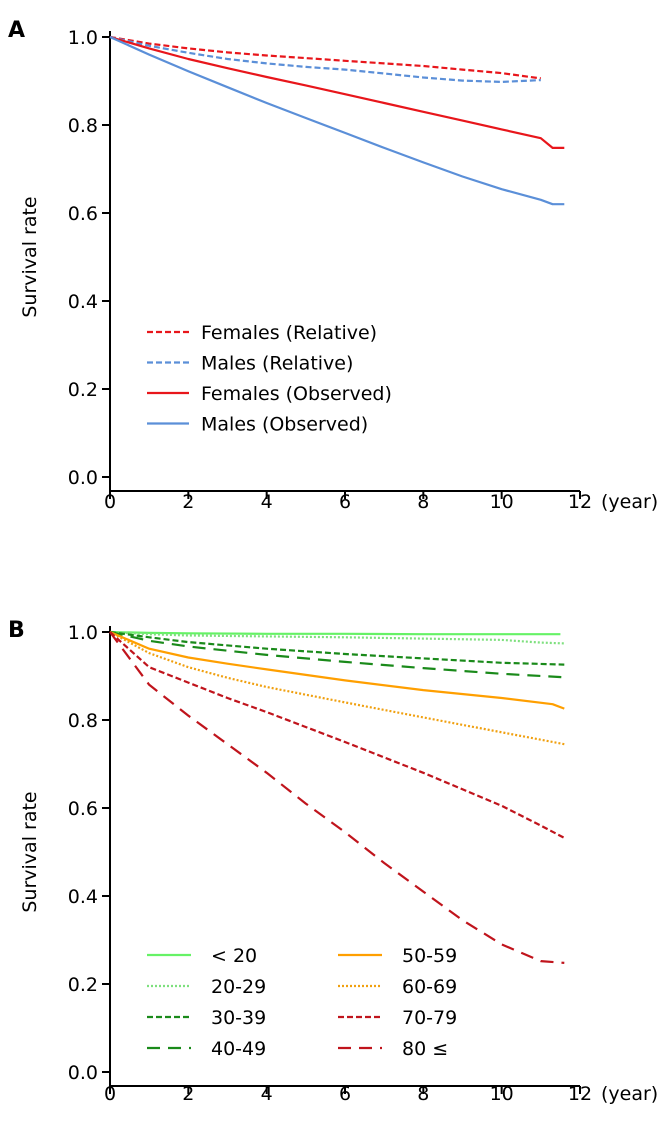 The height and width of the screenshot is (1129, 671). I want to click on legend-label: 20-29, so click(238, 987).